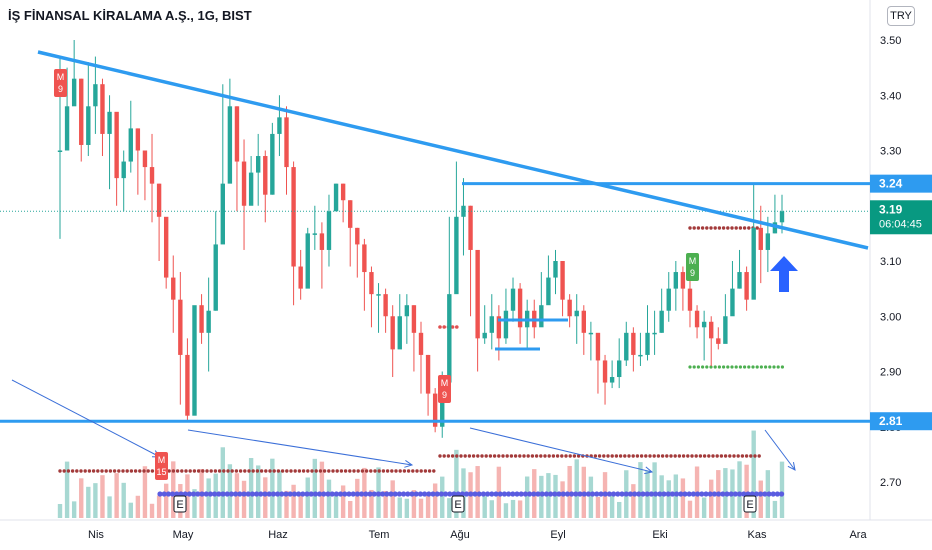  I want to click on price-tick-label: 3.30, so click(890, 152).